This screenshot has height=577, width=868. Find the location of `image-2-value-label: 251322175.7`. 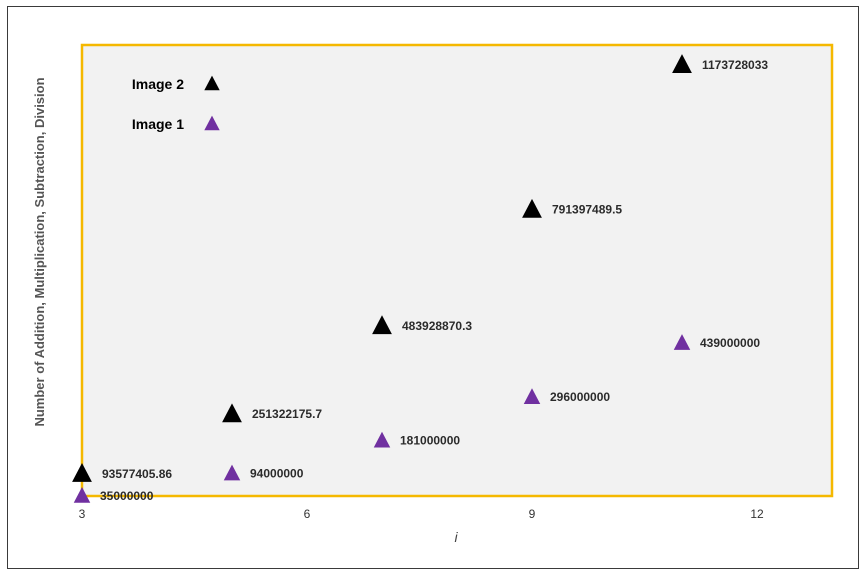

image-2-value-label: 251322175.7 is located at coordinates (287, 414).